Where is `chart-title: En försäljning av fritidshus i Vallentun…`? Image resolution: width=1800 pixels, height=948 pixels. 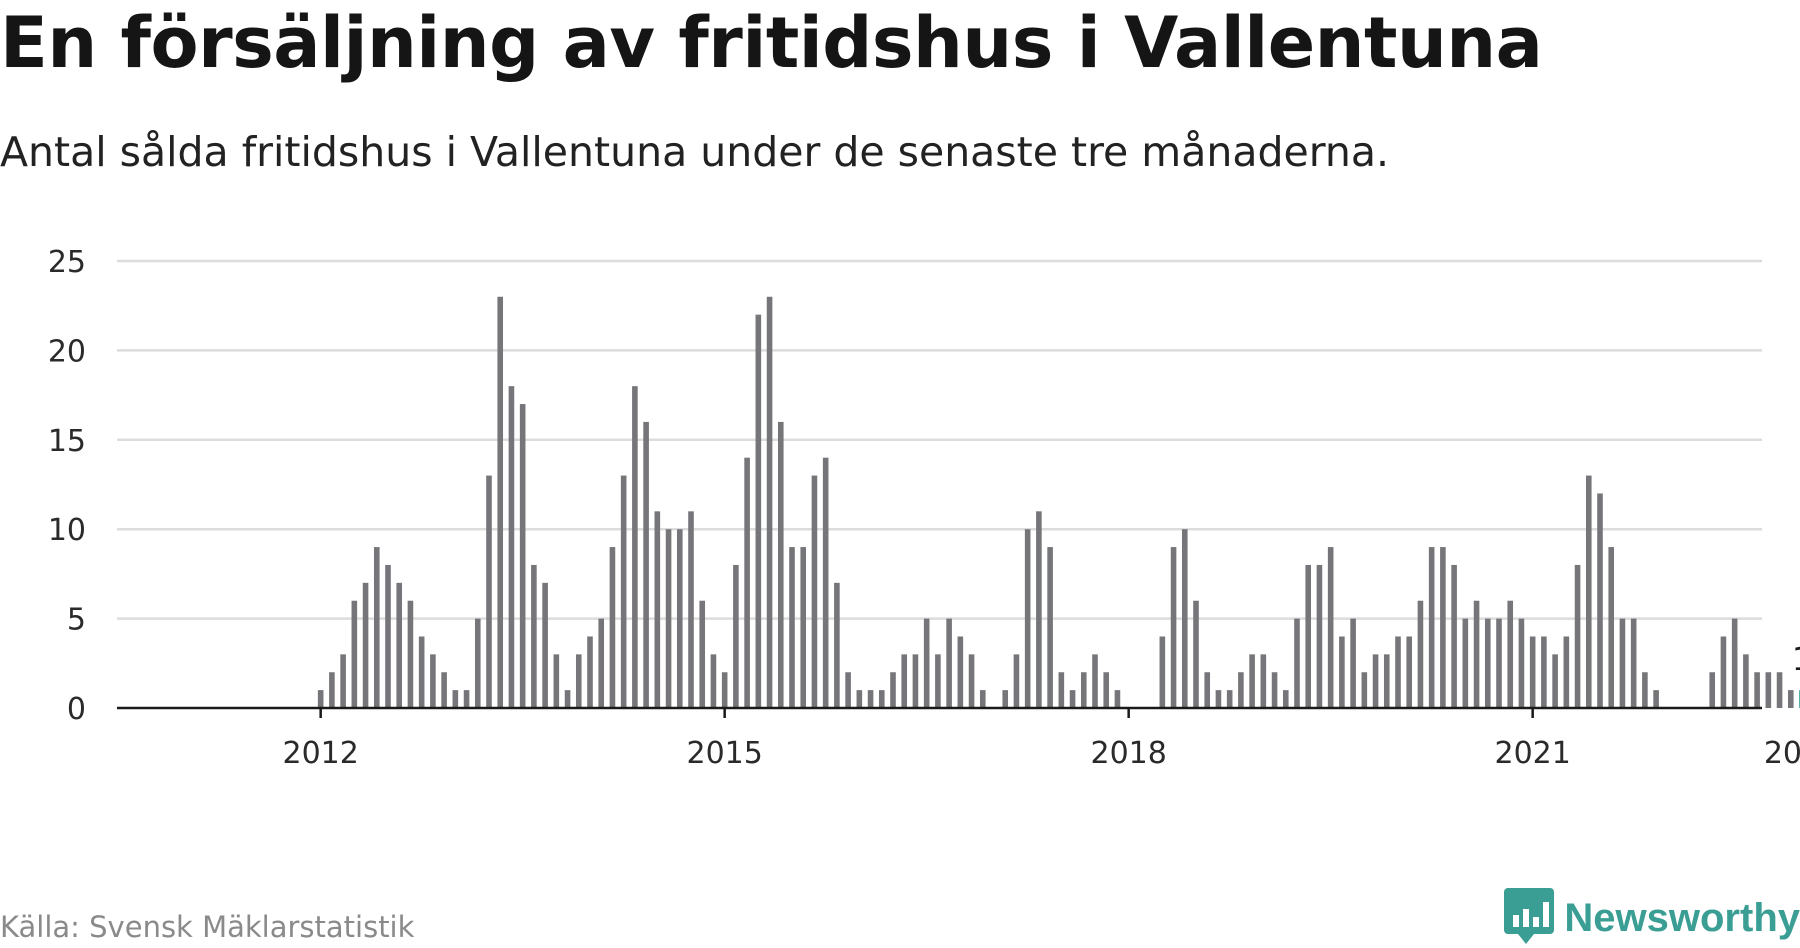 chart-title: En försäljning av fritidshus i Vallentun… is located at coordinates (771, 43).